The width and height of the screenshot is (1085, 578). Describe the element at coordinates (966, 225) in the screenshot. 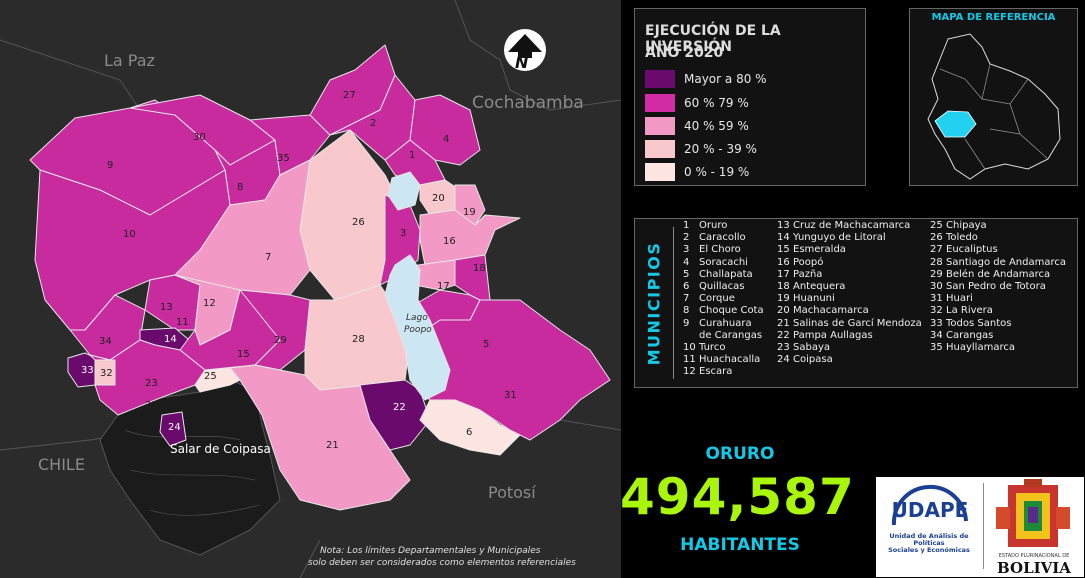

I see `municipio-name: Chipaya` at that location.